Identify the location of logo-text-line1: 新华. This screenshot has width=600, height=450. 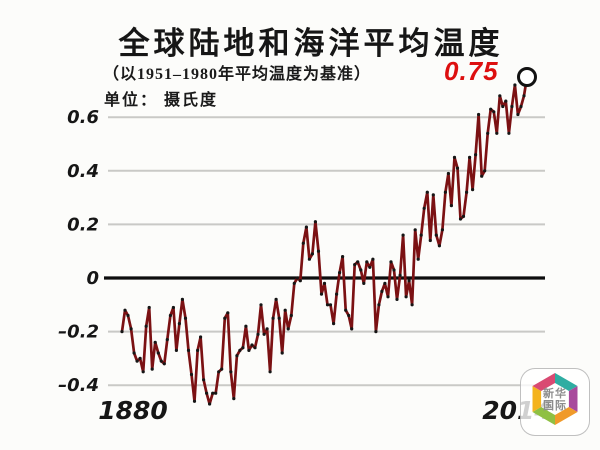
(555, 393).